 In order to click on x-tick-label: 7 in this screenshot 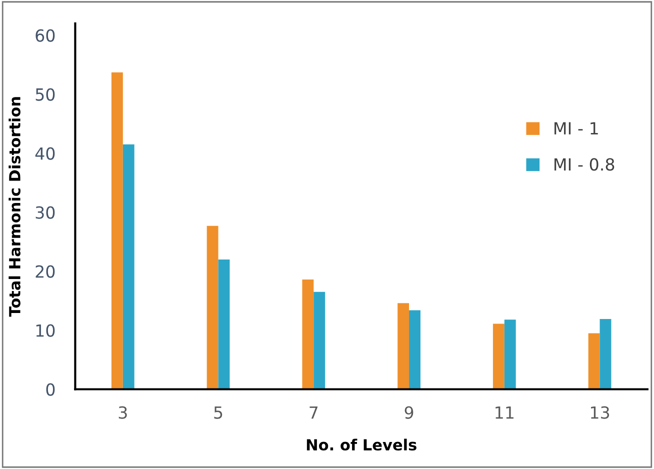, I will do `click(314, 412)`.